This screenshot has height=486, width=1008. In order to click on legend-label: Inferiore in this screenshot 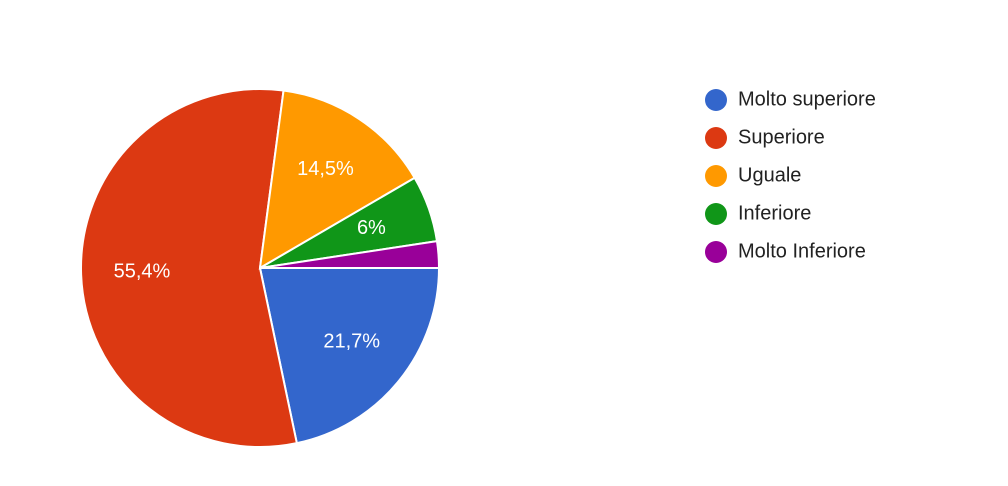, I will do `click(774, 213)`.